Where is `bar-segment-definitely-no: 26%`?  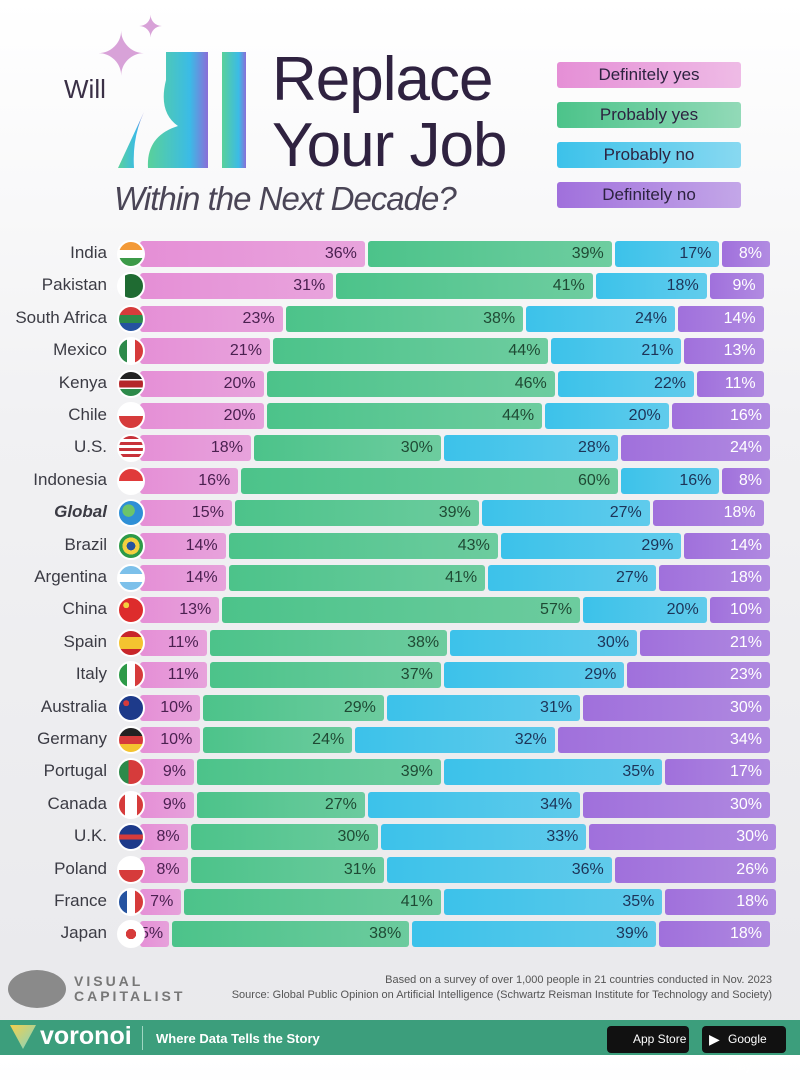 bar-segment-definitely-no: 26% is located at coordinates (695, 869).